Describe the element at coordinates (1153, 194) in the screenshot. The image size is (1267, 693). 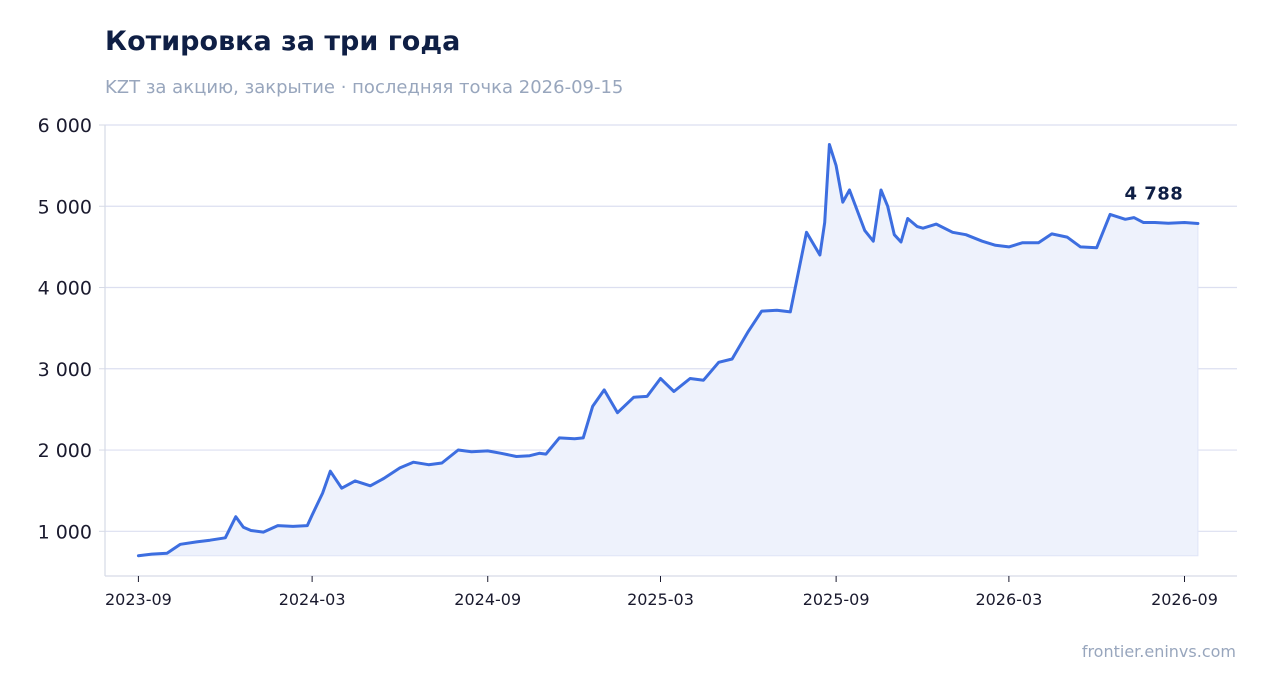
I see `last-value-label: 4 788` at that location.